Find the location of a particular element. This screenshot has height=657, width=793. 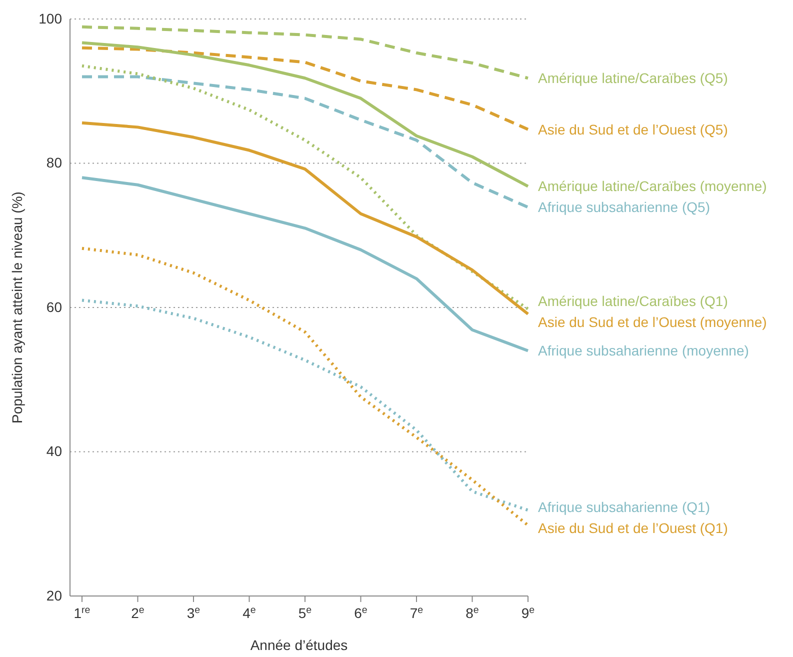

series-label: Asie du Sud et de l’Ouest (moyenne) is located at coordinates (652, 322).